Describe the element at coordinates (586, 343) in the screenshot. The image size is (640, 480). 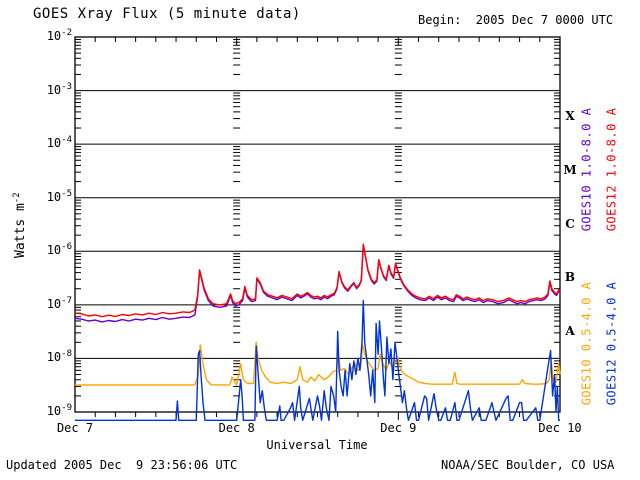
I see `legend-goes10-short: GOES10 0.5-4.0 A` at that location.